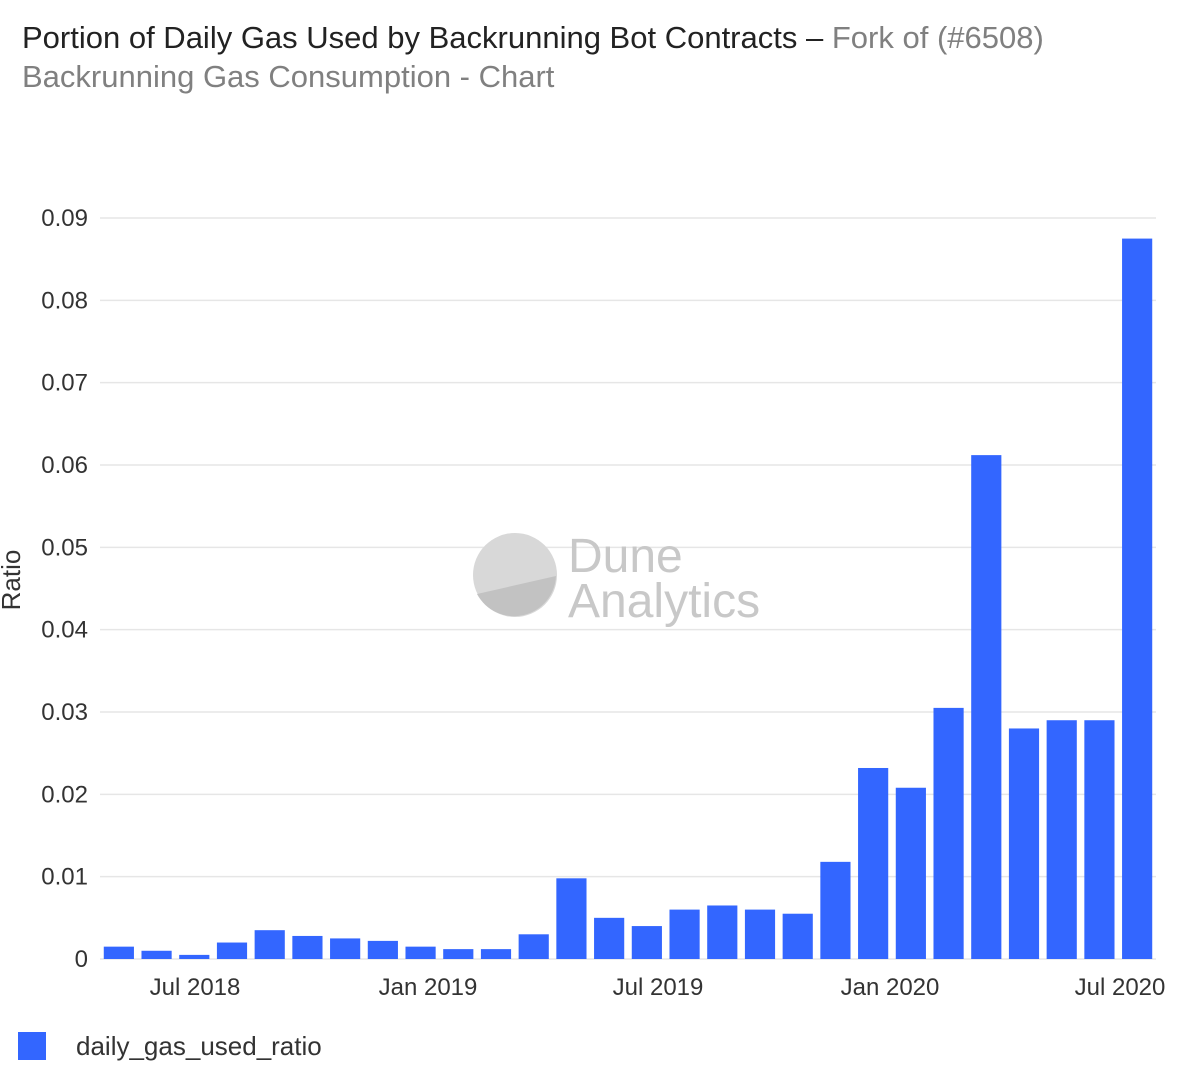 This screenshot has height=1076, width=1182. Describe the element at coordinates (664, 601) in the screenshot. I see `watermark-line2: Analytics` at that location.